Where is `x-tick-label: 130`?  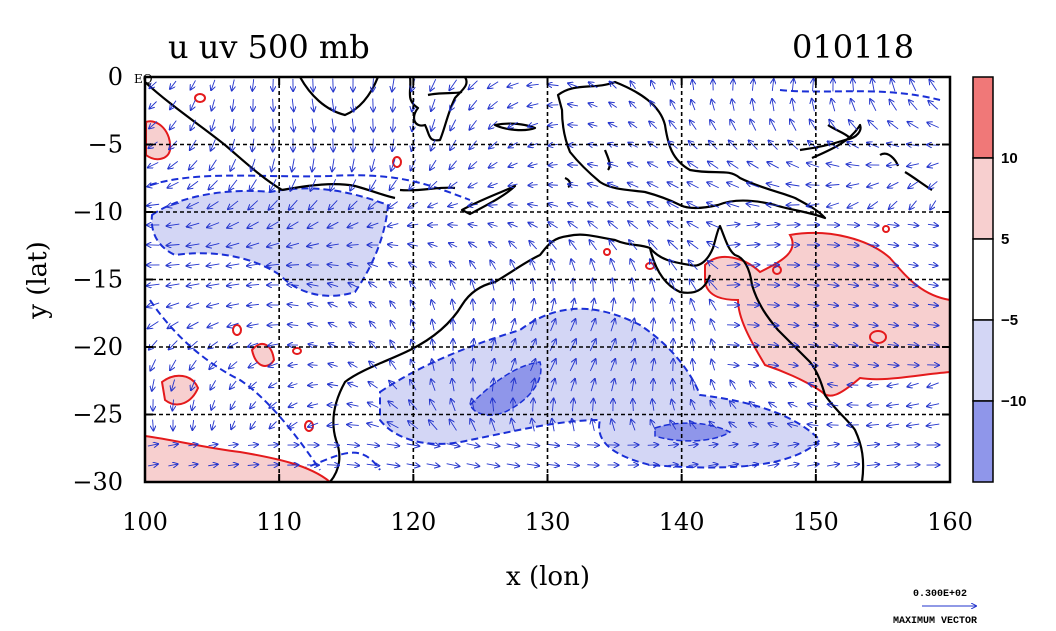
x-tick-label: 130 is located at coordinates (548, 522).